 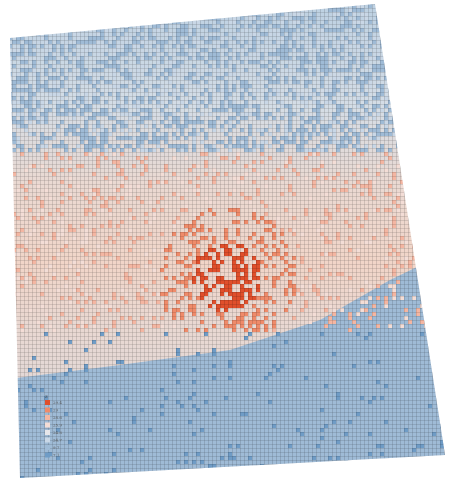 I want to click on legend-label: 9.7, so click(x=56, y=447).